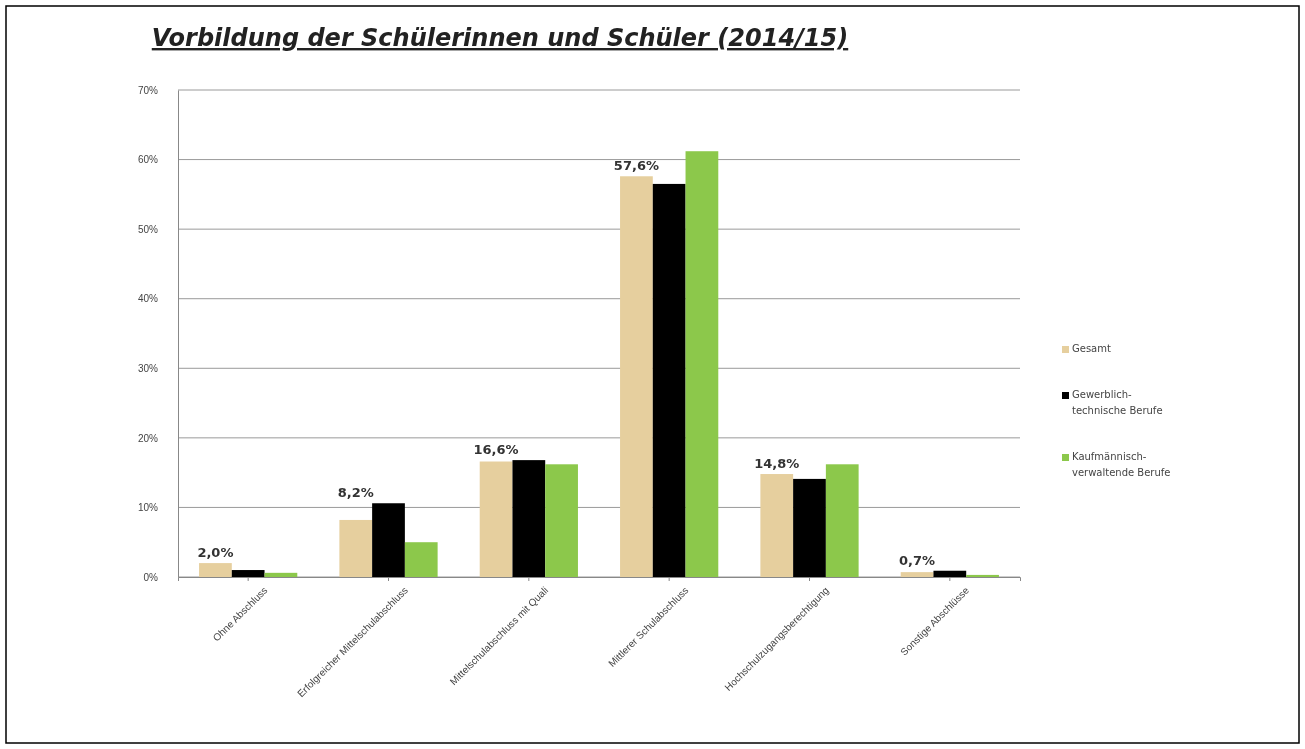 The width and height of the screenshot is (1305, 749). Describe the element at coordinates (148, 229) in the screenshot. I see `y-tick-label: 50%` at that location.